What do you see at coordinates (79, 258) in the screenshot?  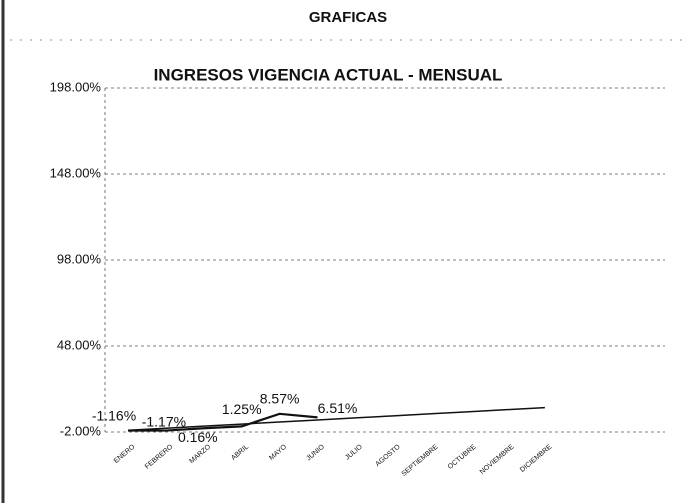 I see `y-tick-label: 98.00%` at bounding box center [79, 258].